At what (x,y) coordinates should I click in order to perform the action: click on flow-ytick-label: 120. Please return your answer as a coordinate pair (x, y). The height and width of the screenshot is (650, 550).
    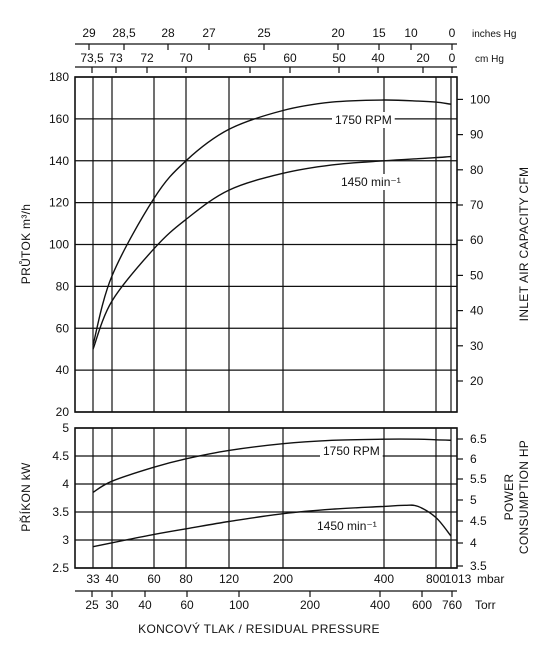
    Looking at the image, I should click on (59, 203).